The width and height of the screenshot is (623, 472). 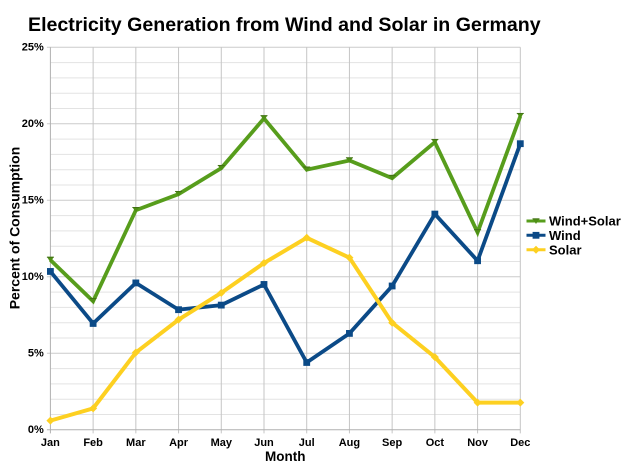 What do you see at coordinates (179, 443) in the screenshot?
I see `svg-text: Apr` at bounding box center [179, 443].